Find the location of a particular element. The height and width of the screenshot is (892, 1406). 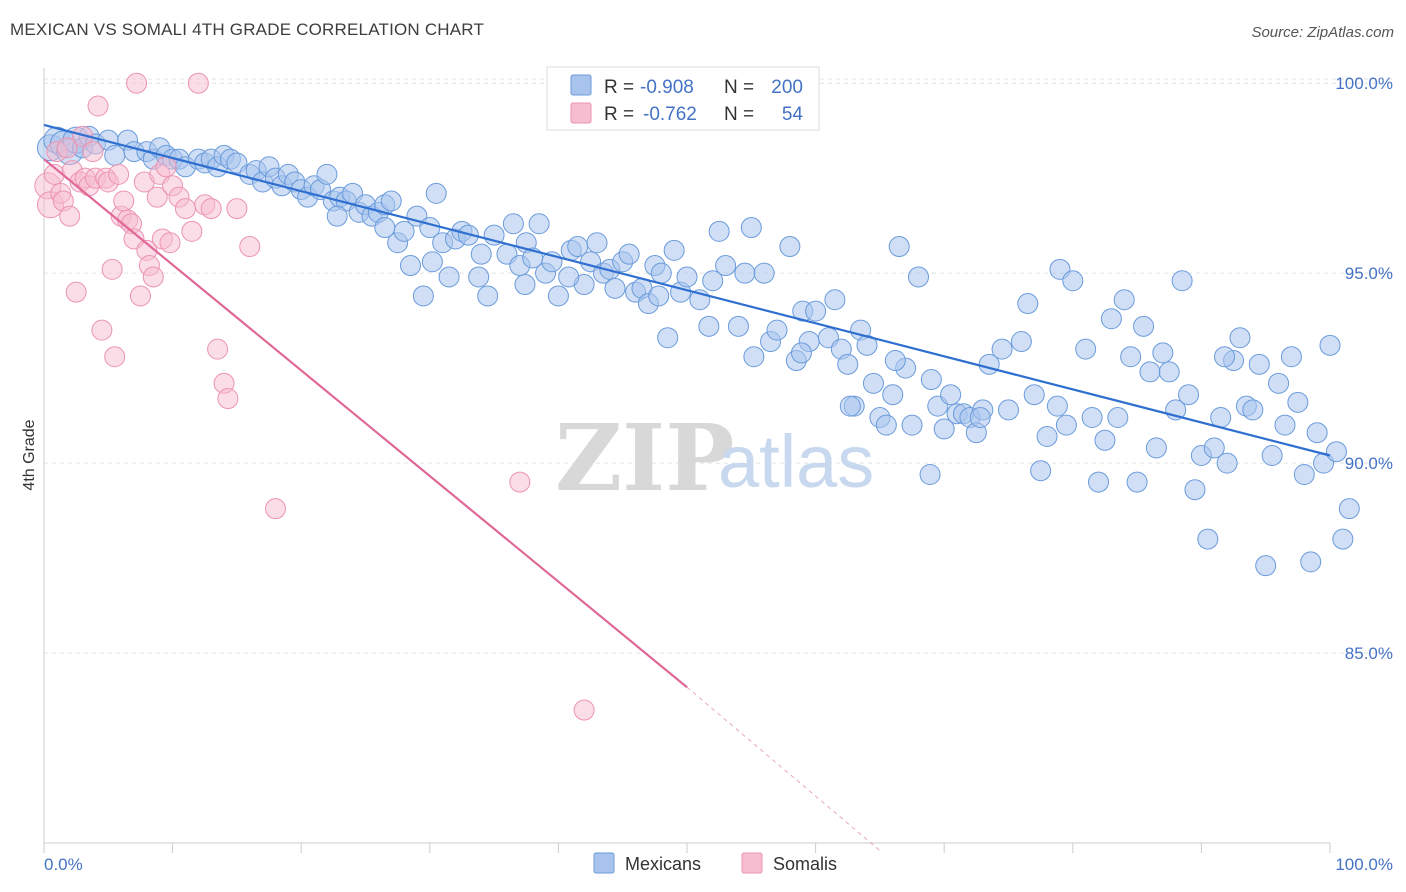

legend-box is located at coordinates (683, 98).